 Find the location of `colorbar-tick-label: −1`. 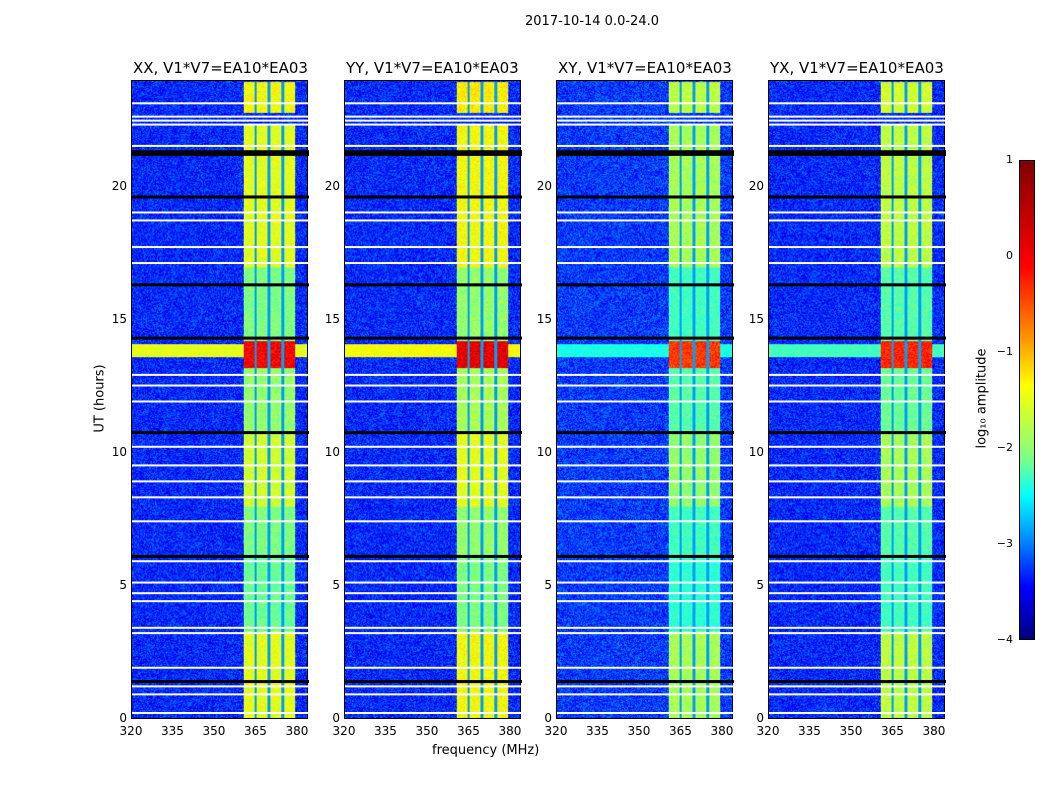

colorbar-tick-label: −1 is located at coordinates (1004, 351).